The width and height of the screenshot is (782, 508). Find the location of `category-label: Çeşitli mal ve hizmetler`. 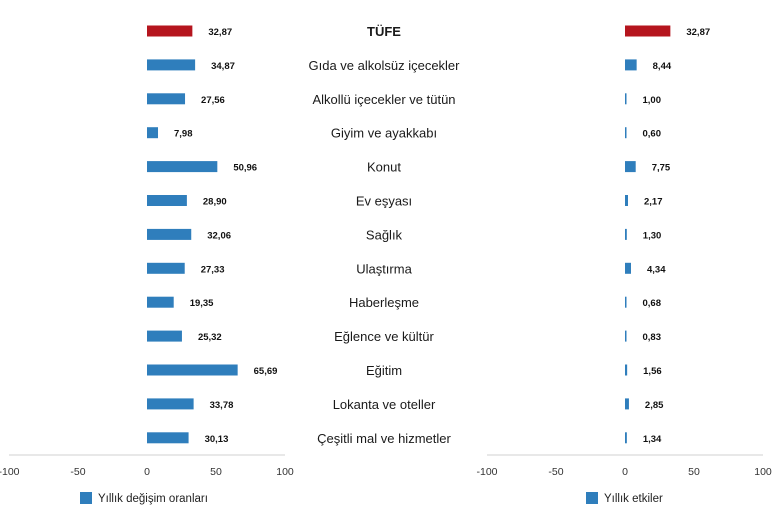

category-label: Çeşitli mal ve hizmetler is located at coordinates (384, 438).